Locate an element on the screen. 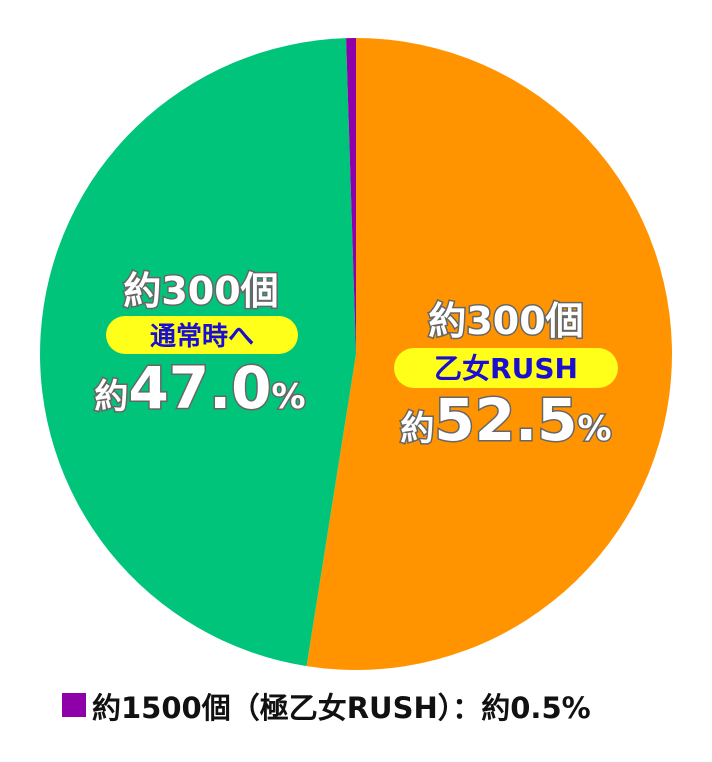  legend: 約1500個（極乙女RUSH）：約0.5% is located at coordinates (326, 708).